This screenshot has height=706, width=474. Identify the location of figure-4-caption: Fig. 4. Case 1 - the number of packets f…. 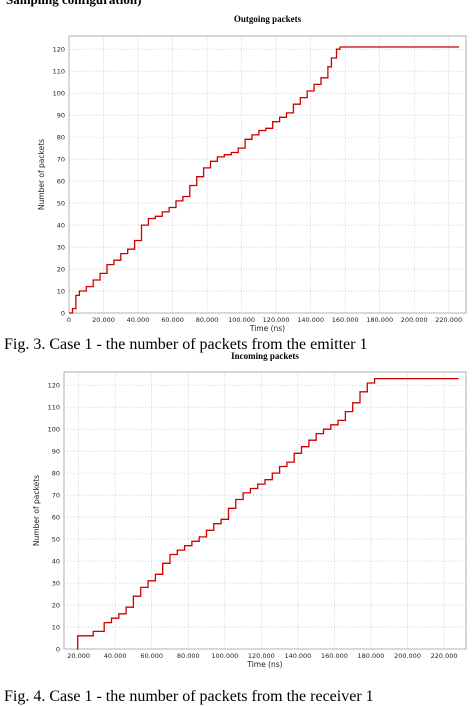
(189, 696).